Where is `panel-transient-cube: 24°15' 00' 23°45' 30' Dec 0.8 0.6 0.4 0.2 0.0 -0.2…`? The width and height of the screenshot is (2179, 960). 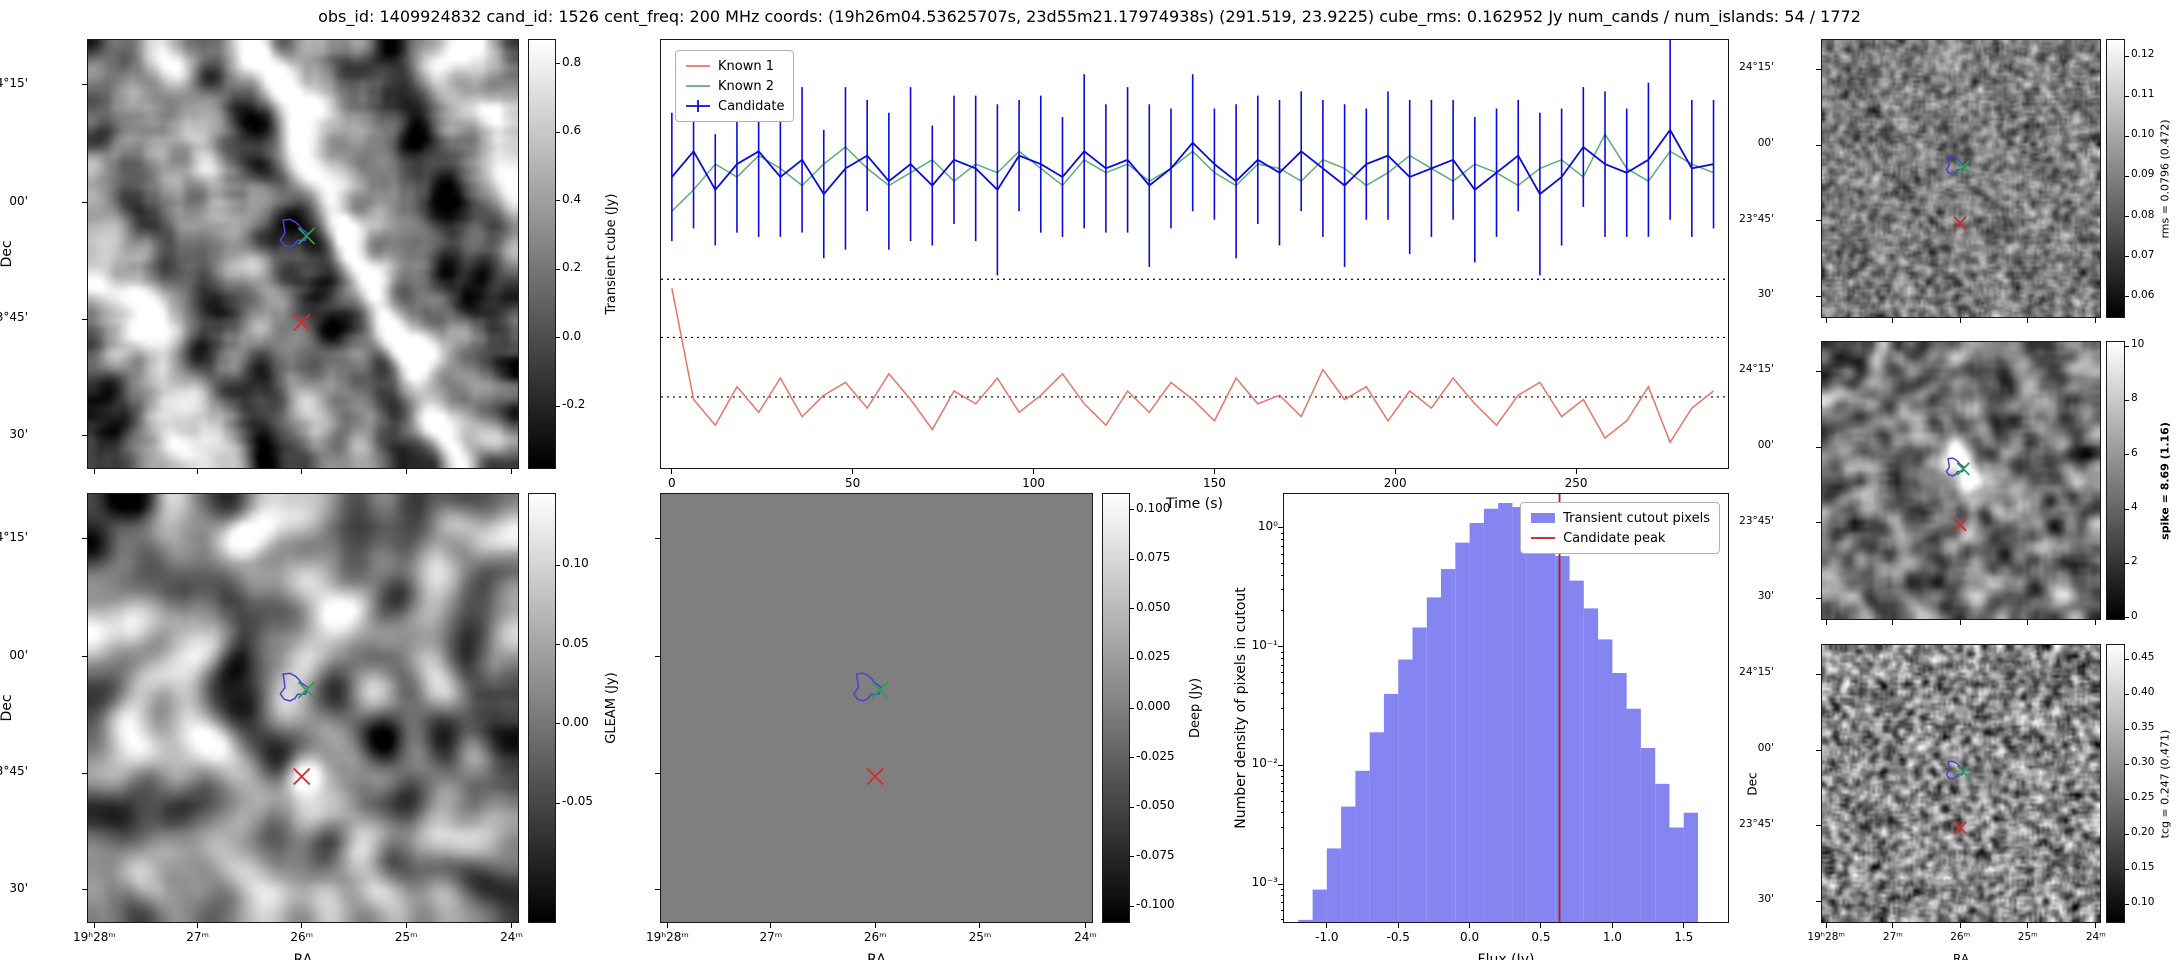
panel-transient-cube: 24°15' 00' 23°45' 30' Dec 0.8 0.6 0.4 0.2 0.0 -0.2… is located at coordinates (309, 256).